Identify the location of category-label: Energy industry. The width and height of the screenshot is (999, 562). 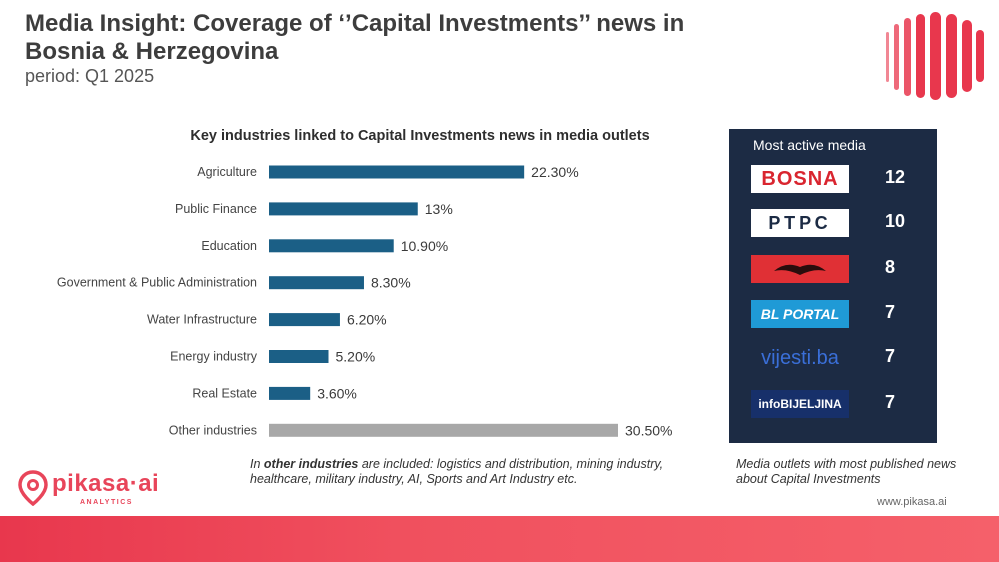
(214, 357).